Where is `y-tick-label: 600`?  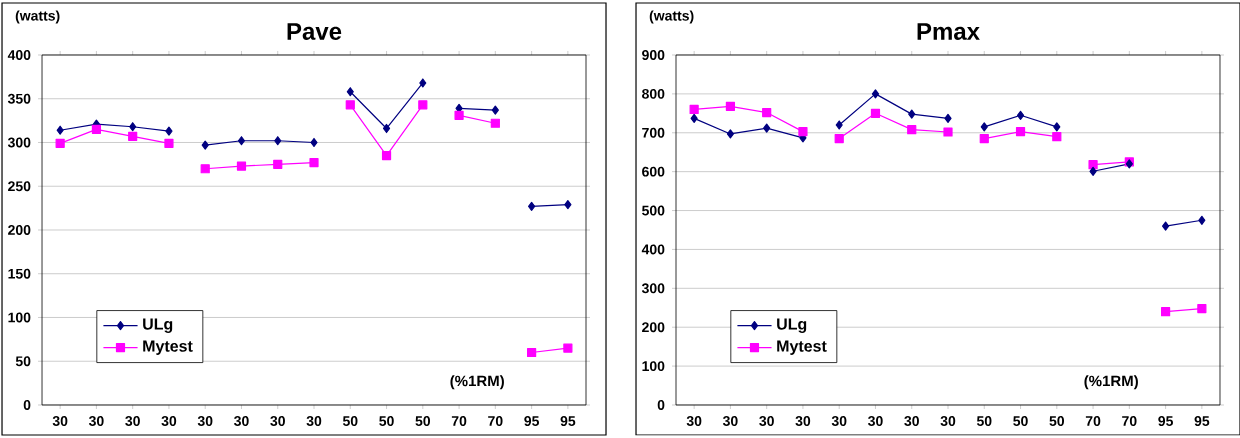 y-tick-label: 600 is located at coordinates (653, 171).